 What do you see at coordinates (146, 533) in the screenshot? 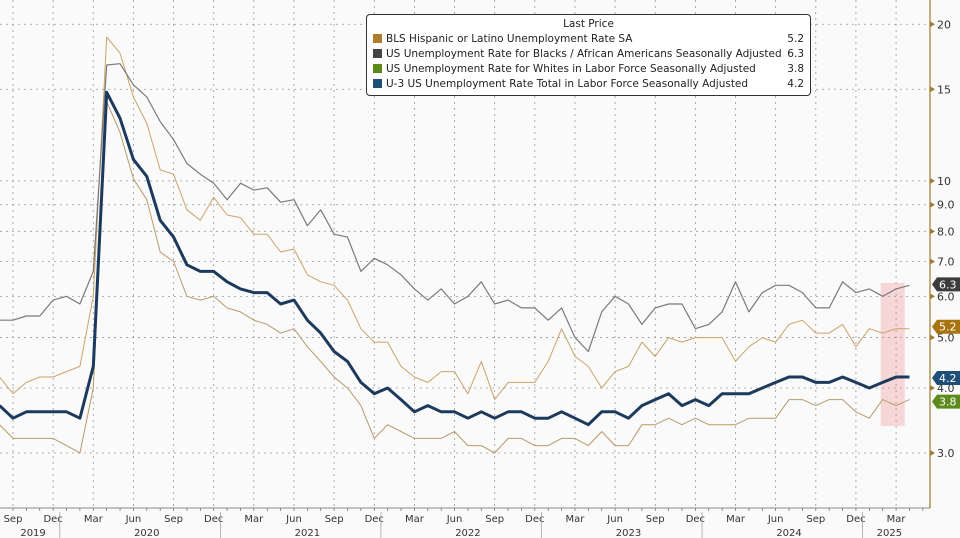
I see `x-year-label: 2020` at bounding box center [146, 533].